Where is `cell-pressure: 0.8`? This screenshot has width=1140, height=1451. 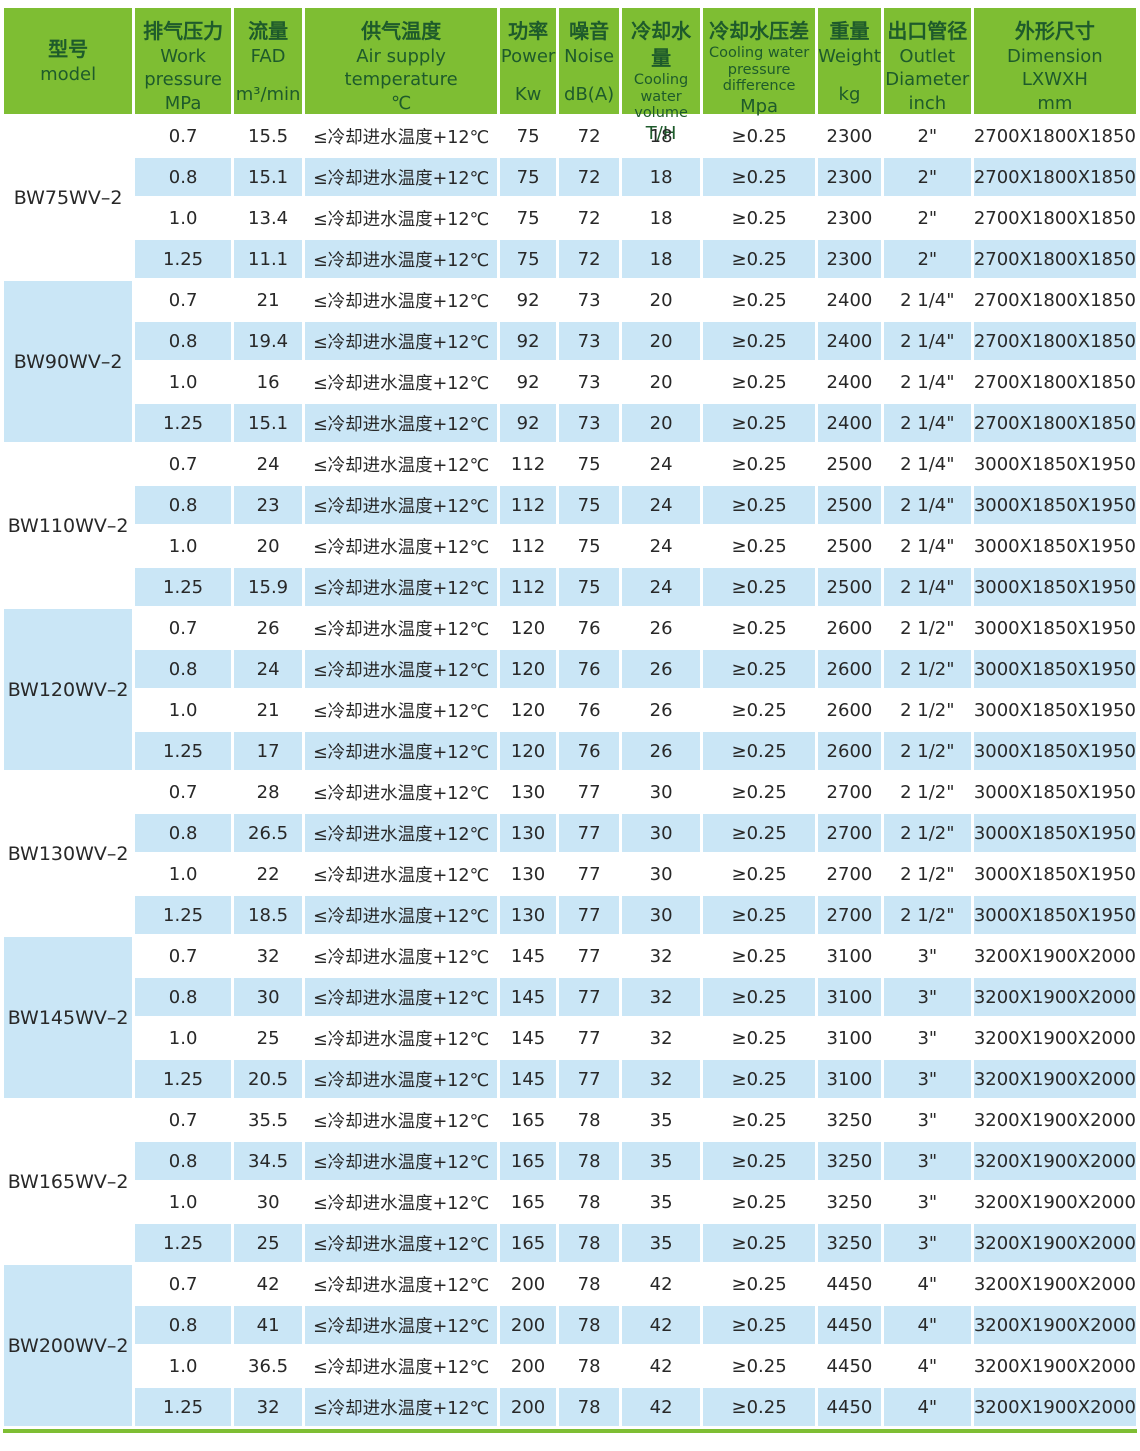 cell-pressure: 0.8 is located at coordinates (183, 669).